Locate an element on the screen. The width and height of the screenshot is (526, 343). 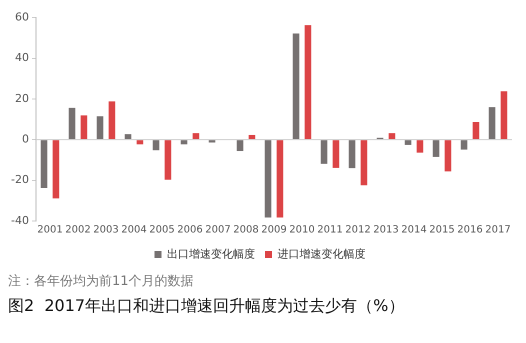
x-tick-label: 2012 is located at coordinates (358, 230).